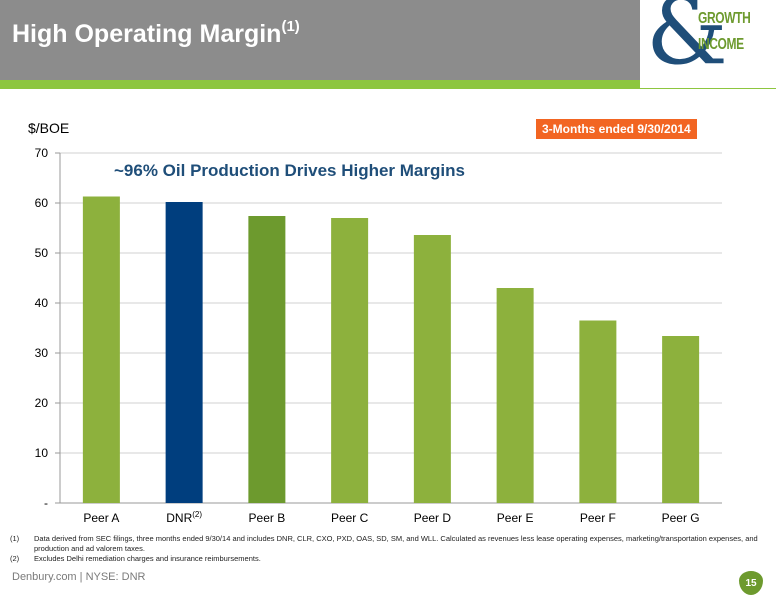  What do you see at coordinates (515, 395) in the screenshot?
I see `bar-peer-e` at bounding box center [515, 395].